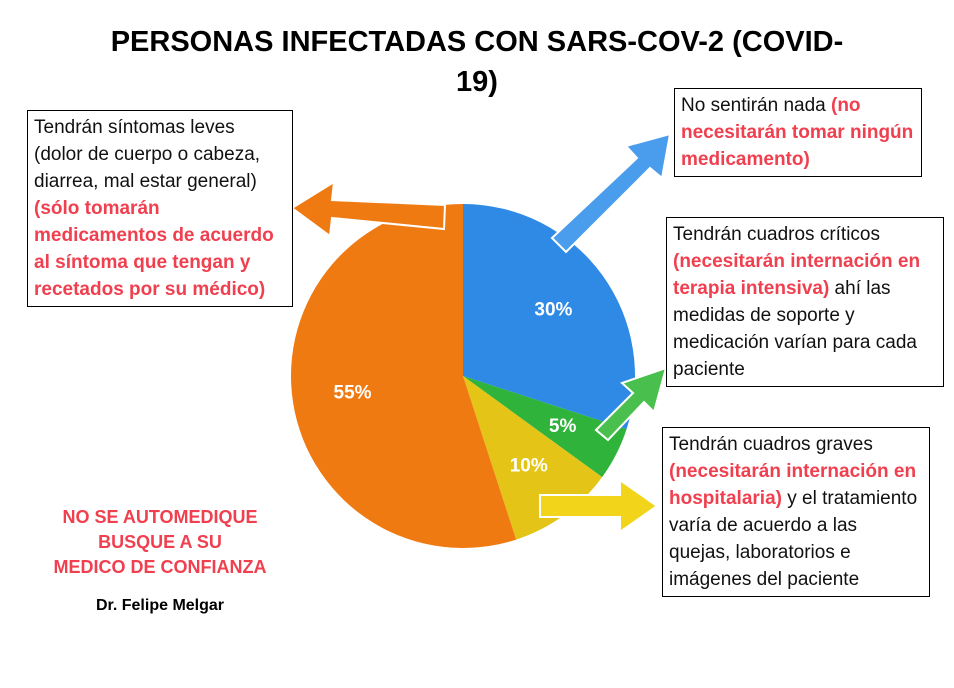  Describe the element at coordinates (563, 426) in the screenshot. I see `slice-label: 5%` at that location.